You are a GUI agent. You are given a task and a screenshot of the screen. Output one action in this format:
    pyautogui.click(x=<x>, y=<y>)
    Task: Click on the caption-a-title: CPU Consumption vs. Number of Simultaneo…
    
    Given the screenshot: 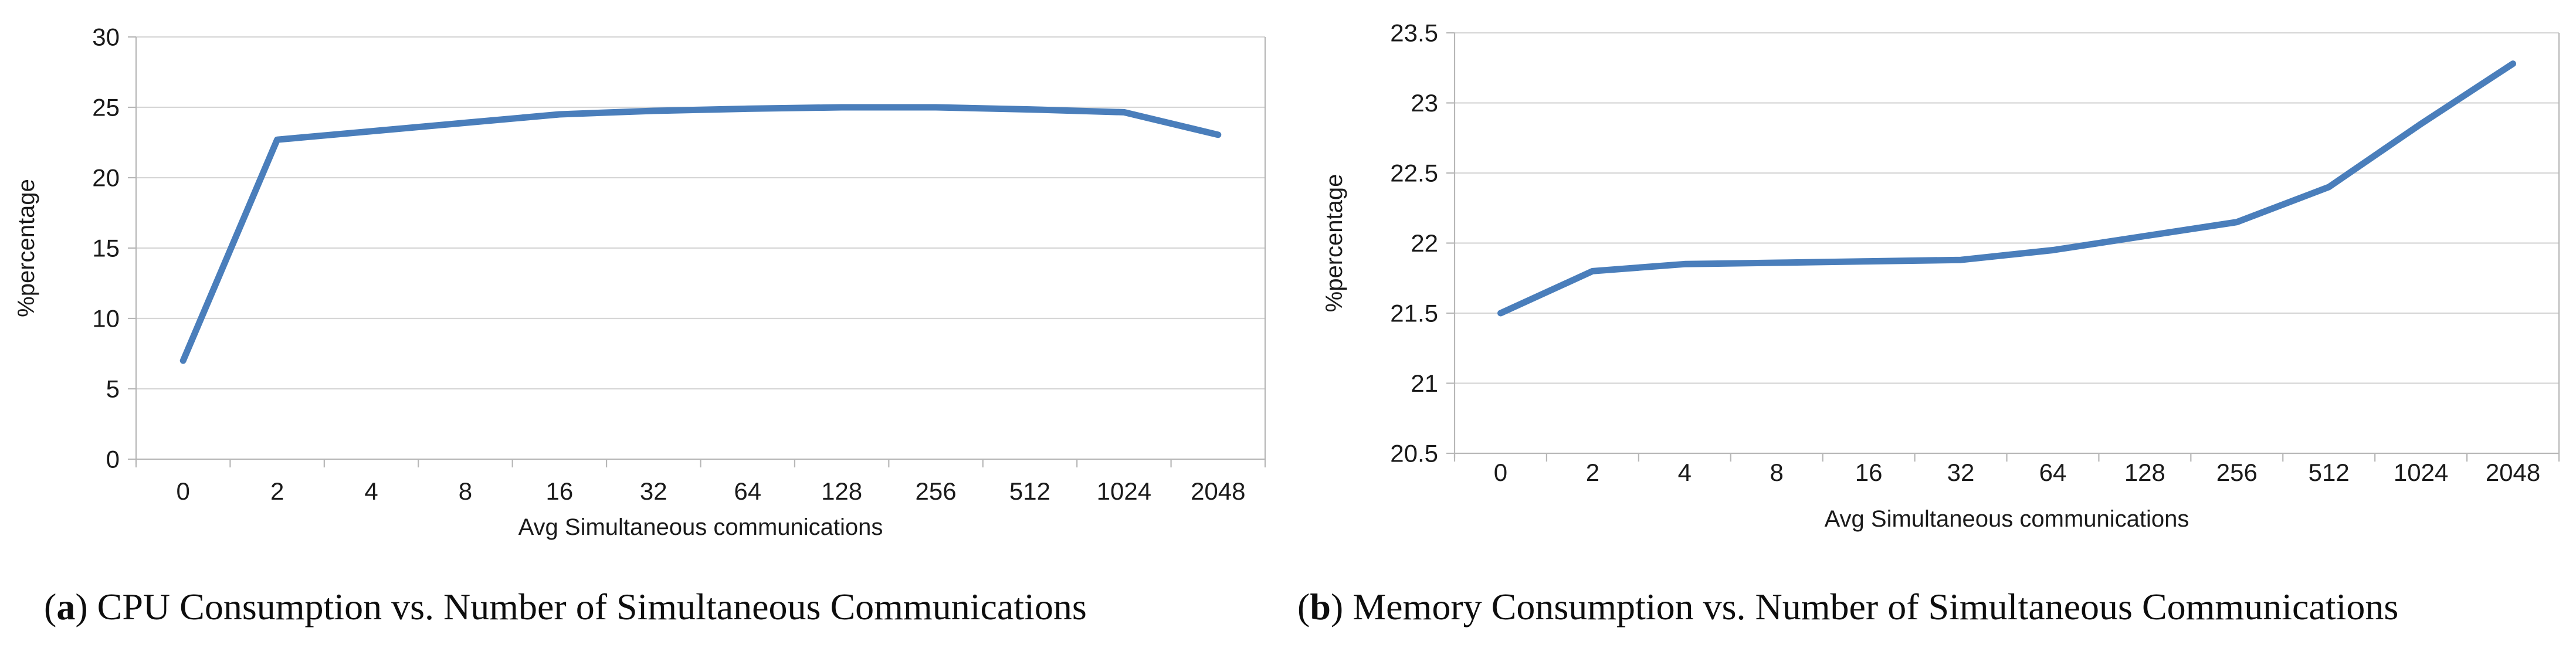 What is the action you would take?
    pyautogui.click(x=587, y=607)
    